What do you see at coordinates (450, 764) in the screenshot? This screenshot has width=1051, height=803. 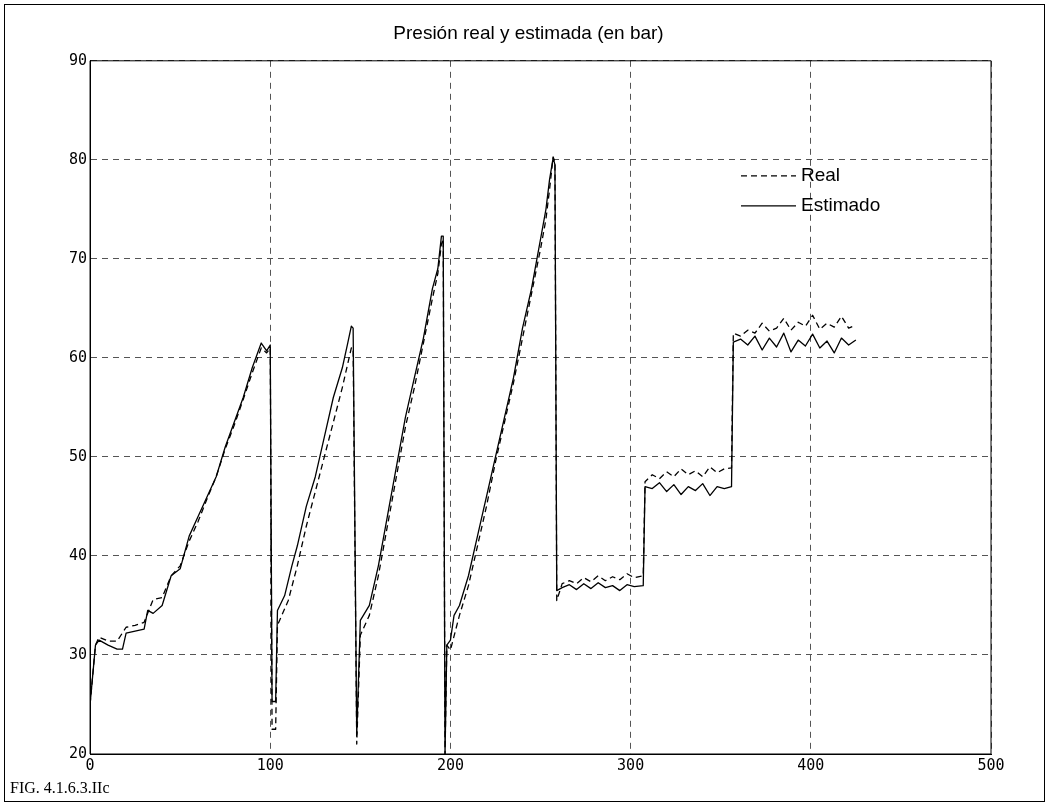 I see `x-tick-label: 200` at bounding box center [450, 764].